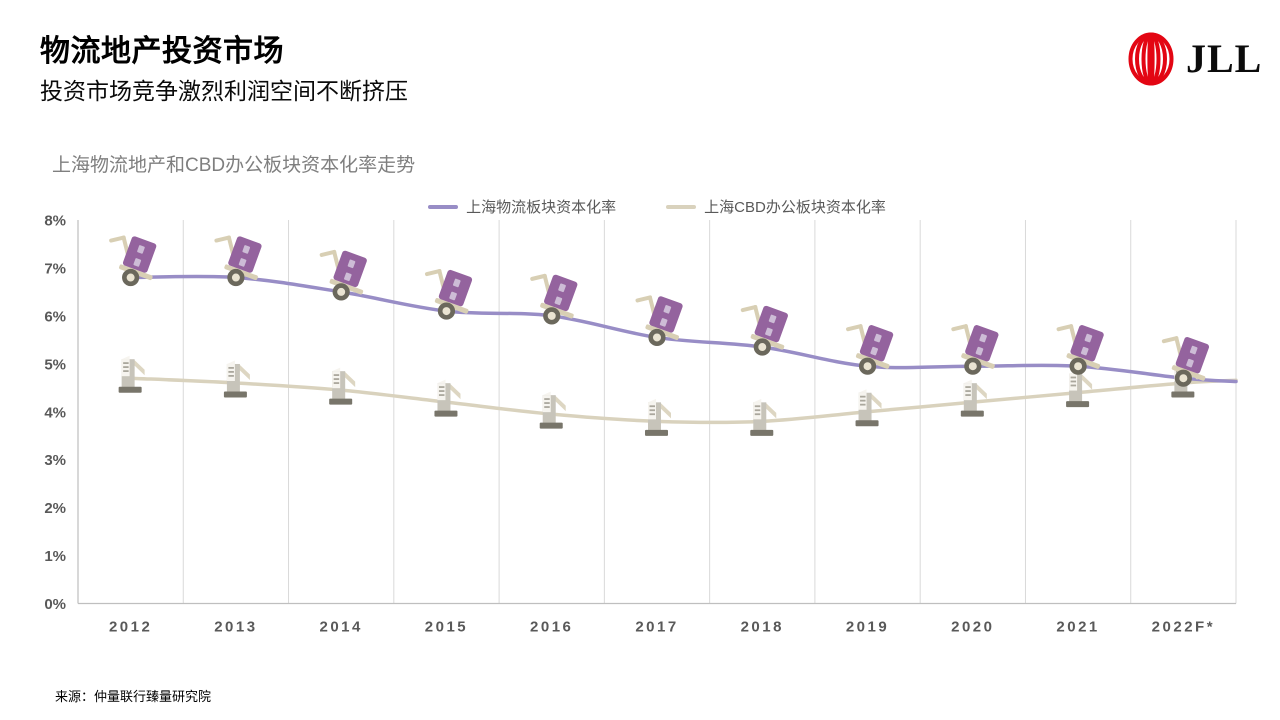 This screenshot has width=1280, height=720. I want to click on legend-item-logistics: 上海物流板块资本化率, so click(522, 206).